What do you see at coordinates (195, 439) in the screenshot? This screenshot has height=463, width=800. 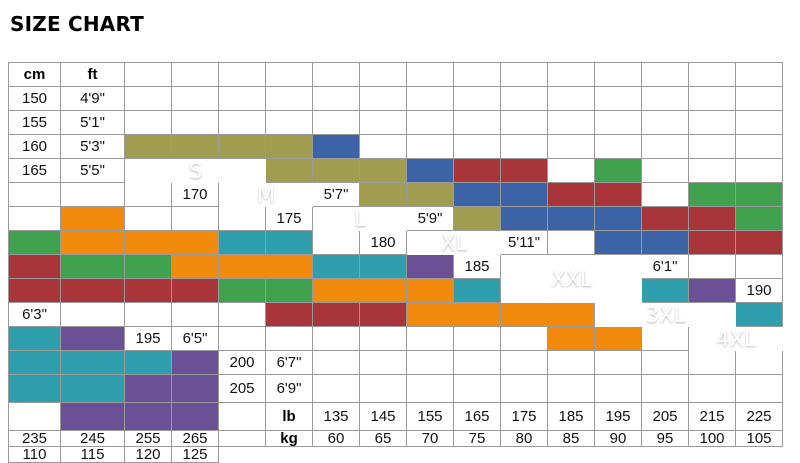 I see `weight-lb-value: 265` at bounding box center [195, 439].